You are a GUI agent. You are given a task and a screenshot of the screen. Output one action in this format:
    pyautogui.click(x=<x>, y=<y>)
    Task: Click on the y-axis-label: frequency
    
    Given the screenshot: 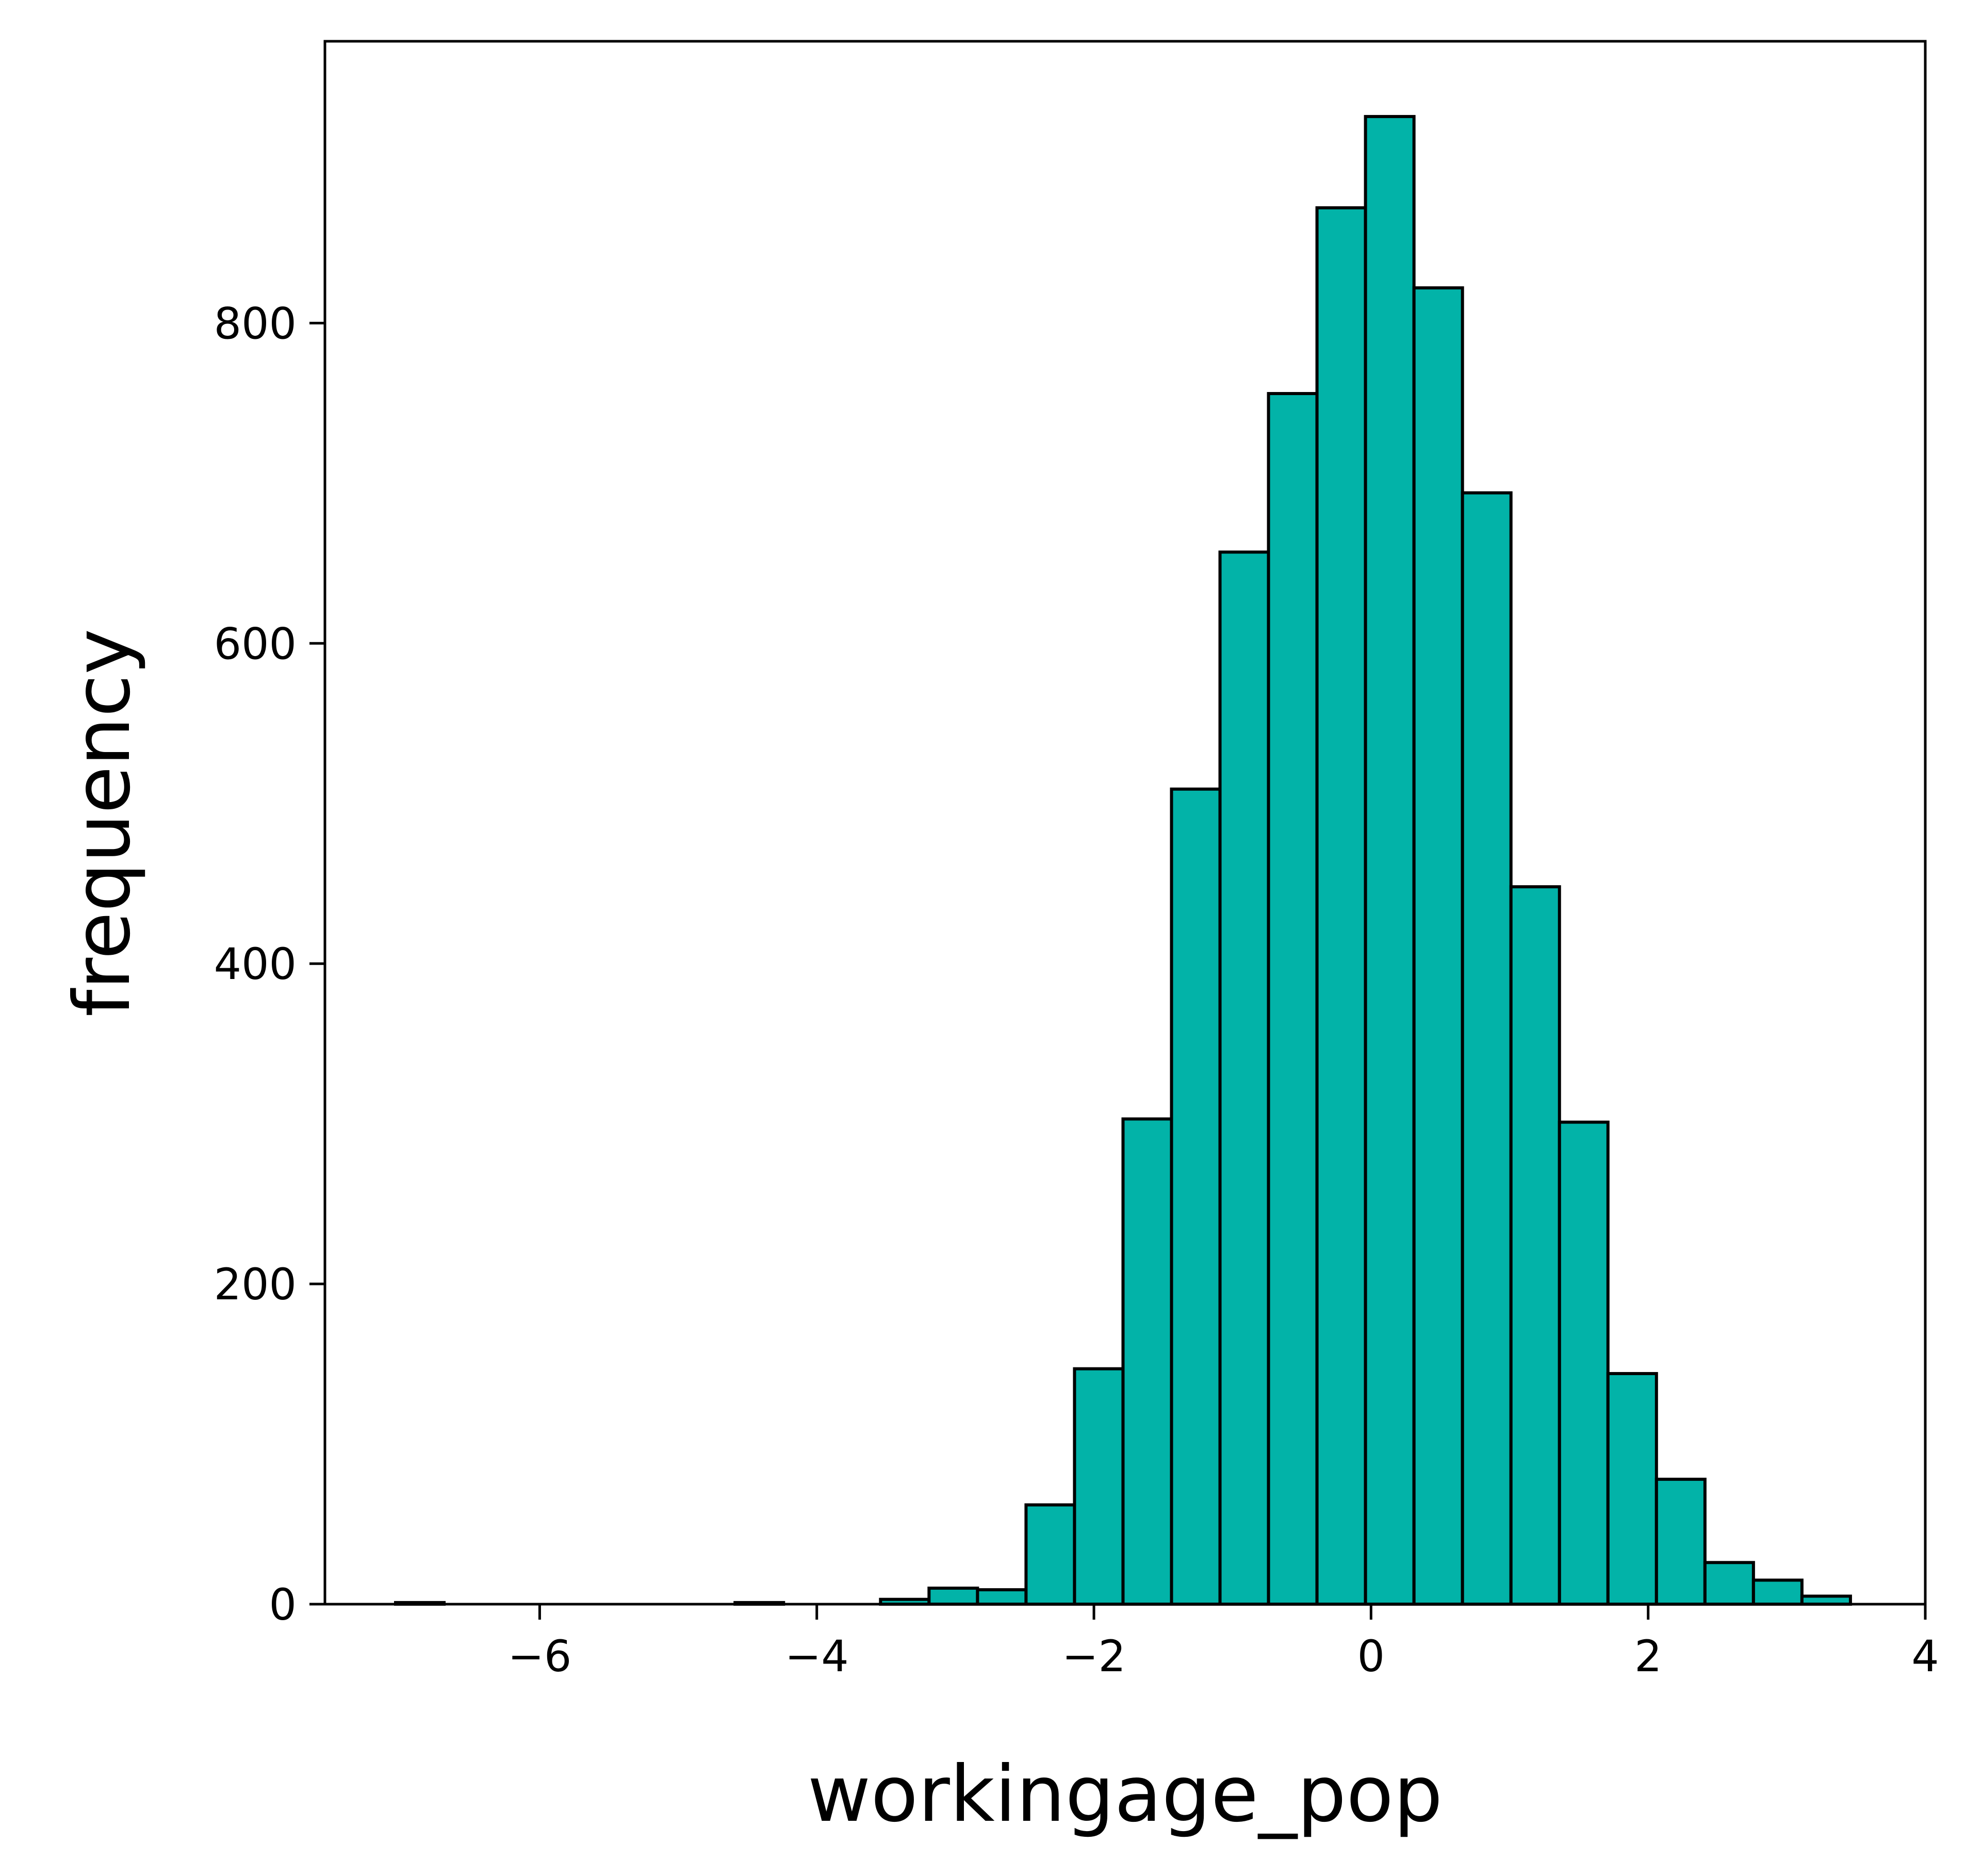 What is the action you would take?
    pyautogui.click(x=103, y=823)
    